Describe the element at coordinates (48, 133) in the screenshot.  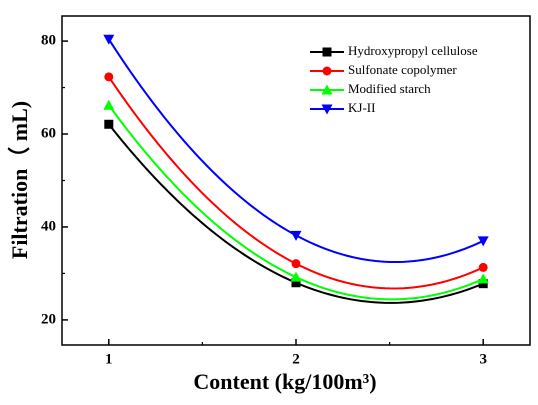
I see `y-tick-label: 60` at that location.